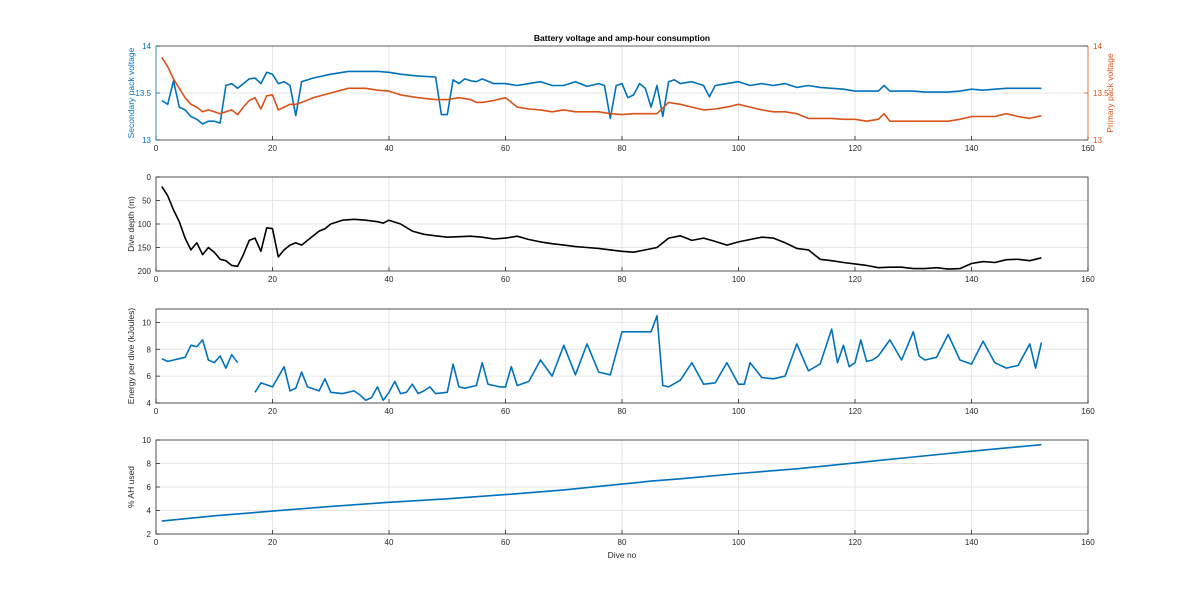  I want to click on y-tick-label: 13, so click(146, 140).